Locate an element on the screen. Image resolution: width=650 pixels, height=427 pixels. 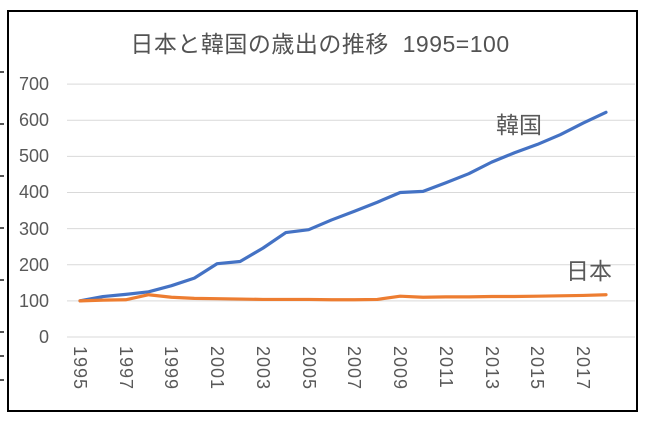
x-tick-label: 2009 is located at coordinates (400, 368).